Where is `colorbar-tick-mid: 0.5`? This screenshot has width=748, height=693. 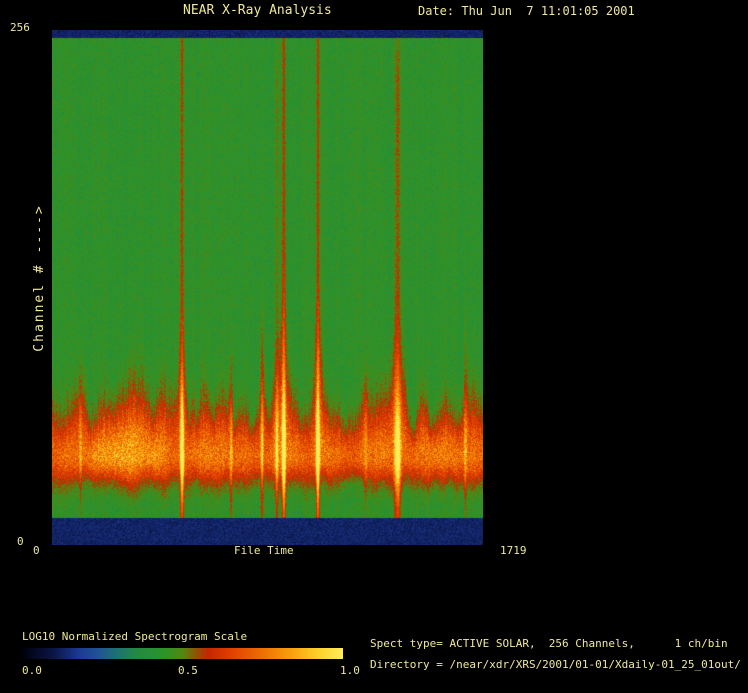 colorbar-tick-mid: 0.5 is located at coordinates (188, 670).